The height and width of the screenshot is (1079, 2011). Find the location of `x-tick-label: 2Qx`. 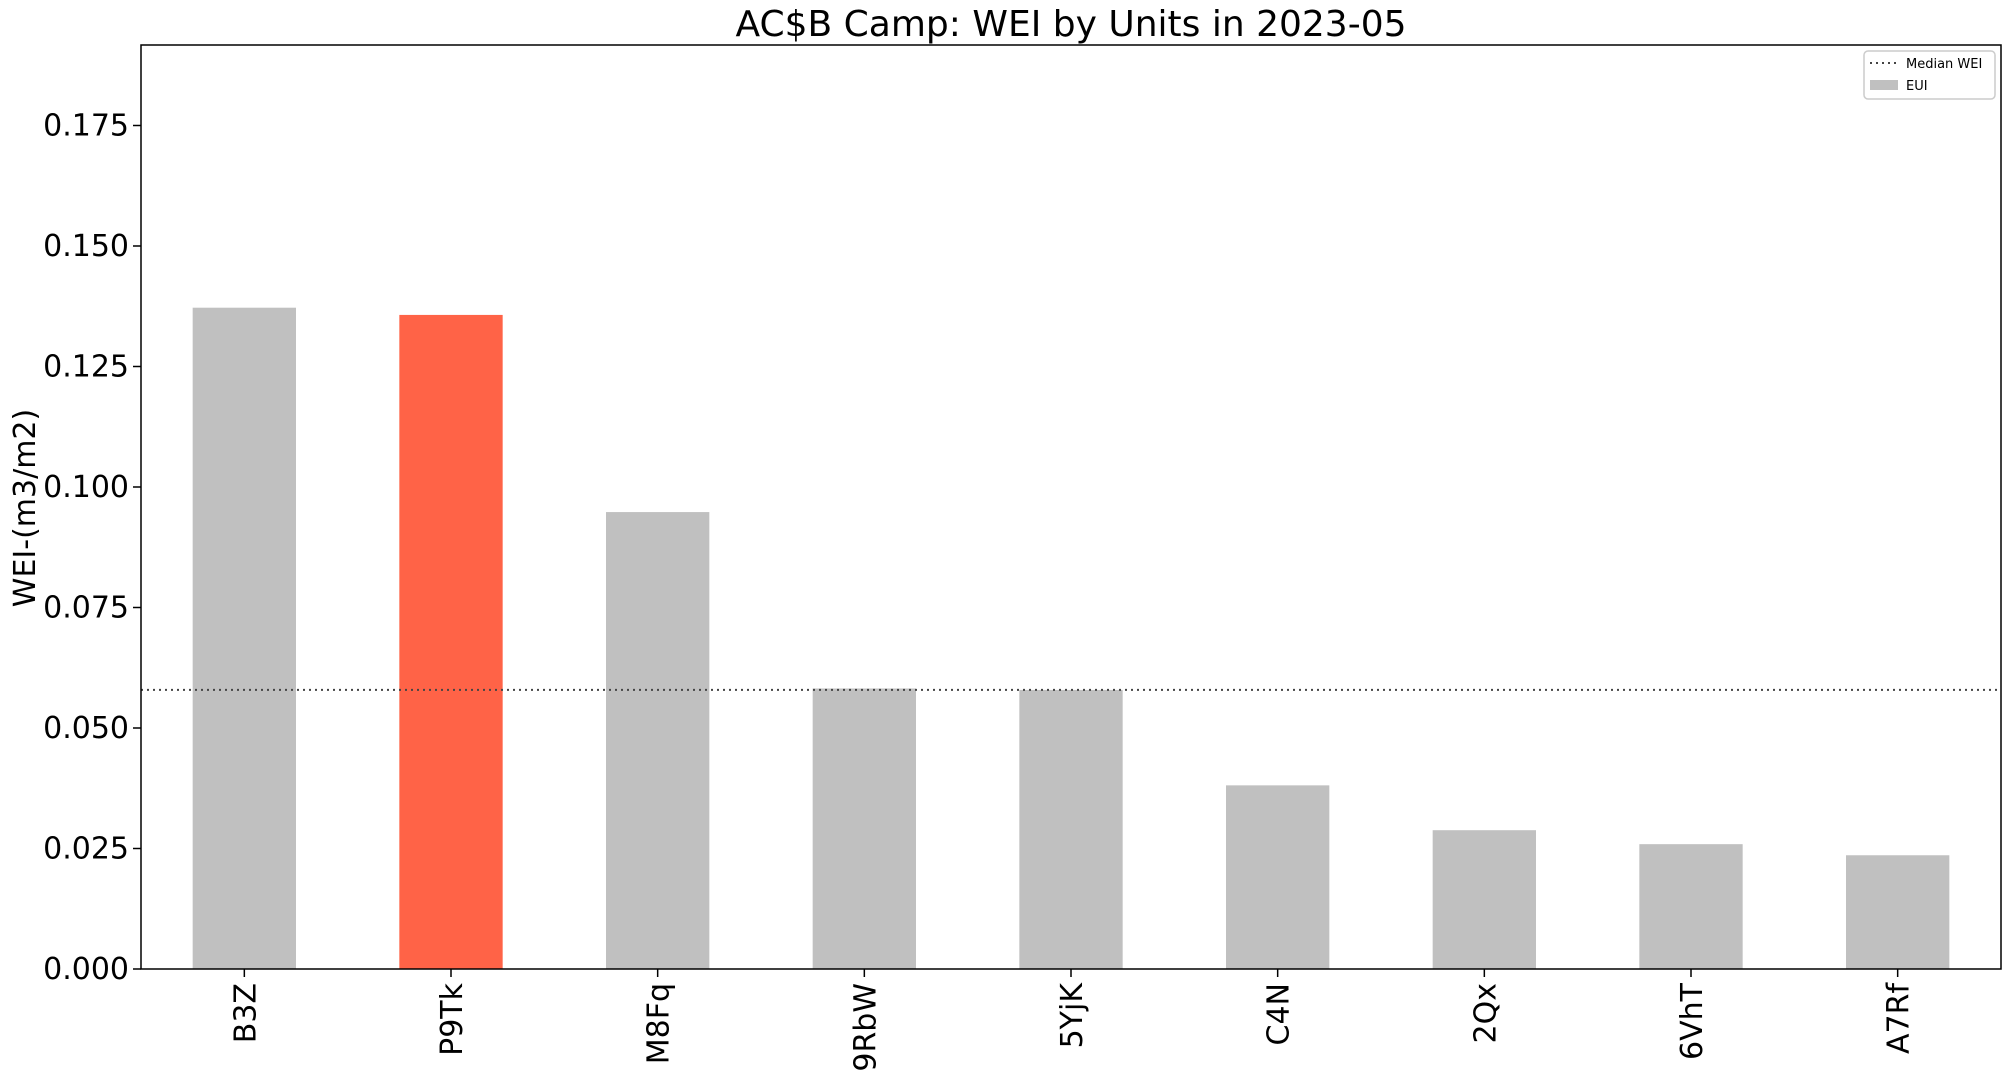

x-tick-label: 2Qx is located at coordinates (1485, 1013).